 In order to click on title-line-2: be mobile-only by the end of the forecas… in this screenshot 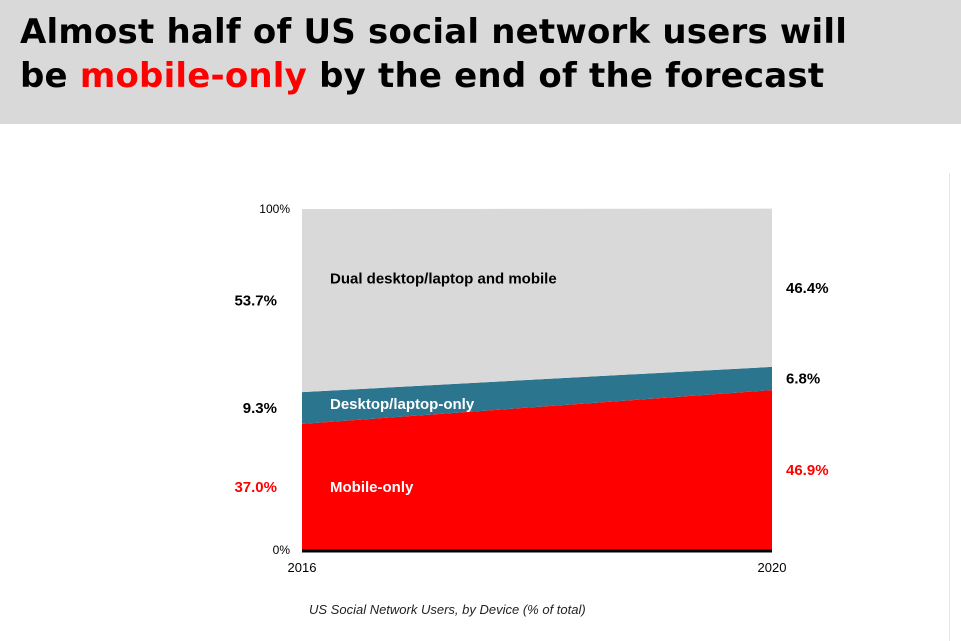, I will do `click(422, 76)`.